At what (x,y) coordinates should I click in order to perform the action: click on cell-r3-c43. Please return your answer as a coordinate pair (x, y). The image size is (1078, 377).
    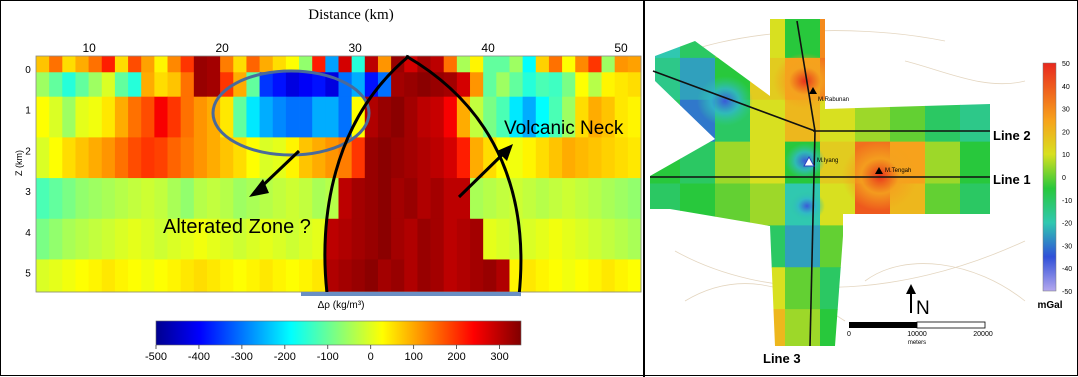
    Looking at the image, I should click on (608, 158).